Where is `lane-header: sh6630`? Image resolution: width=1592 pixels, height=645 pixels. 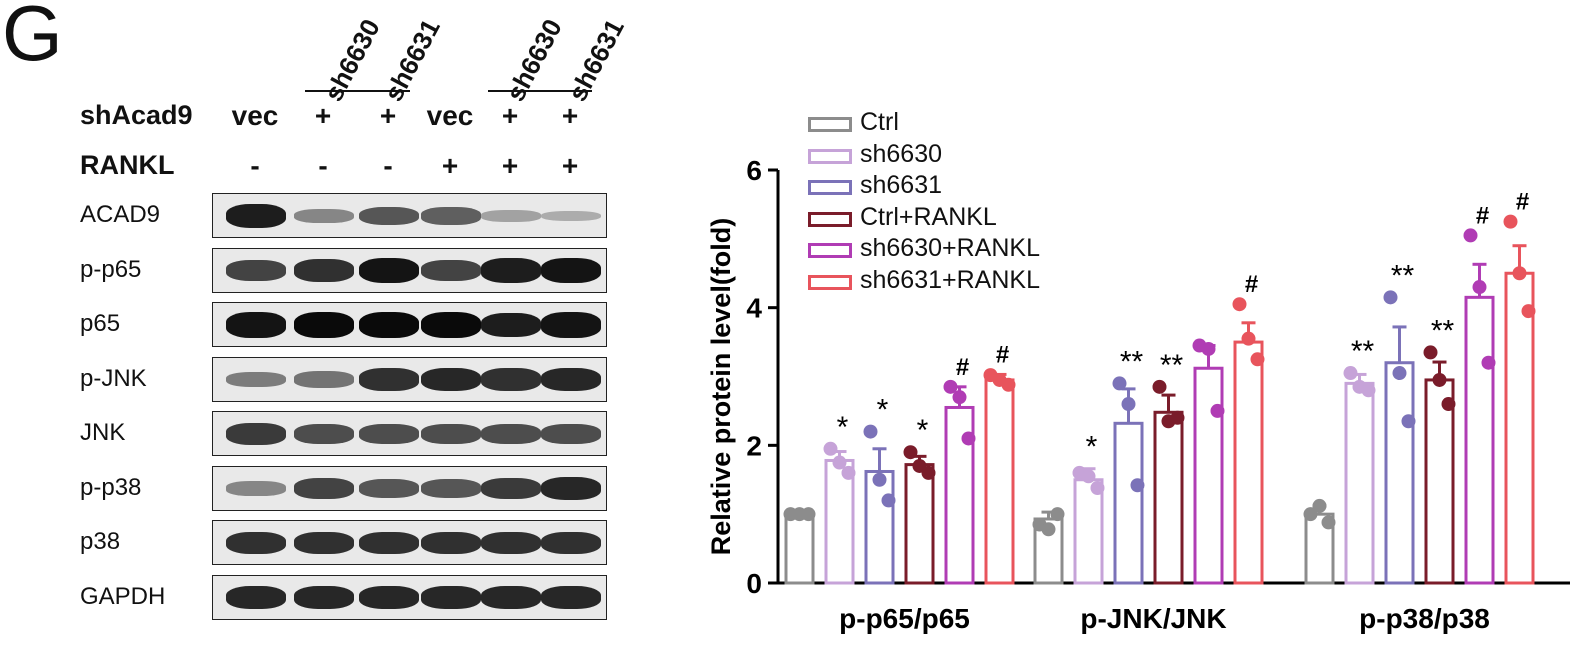
lane-header: sh6630 is located at coordinates (352, 60).